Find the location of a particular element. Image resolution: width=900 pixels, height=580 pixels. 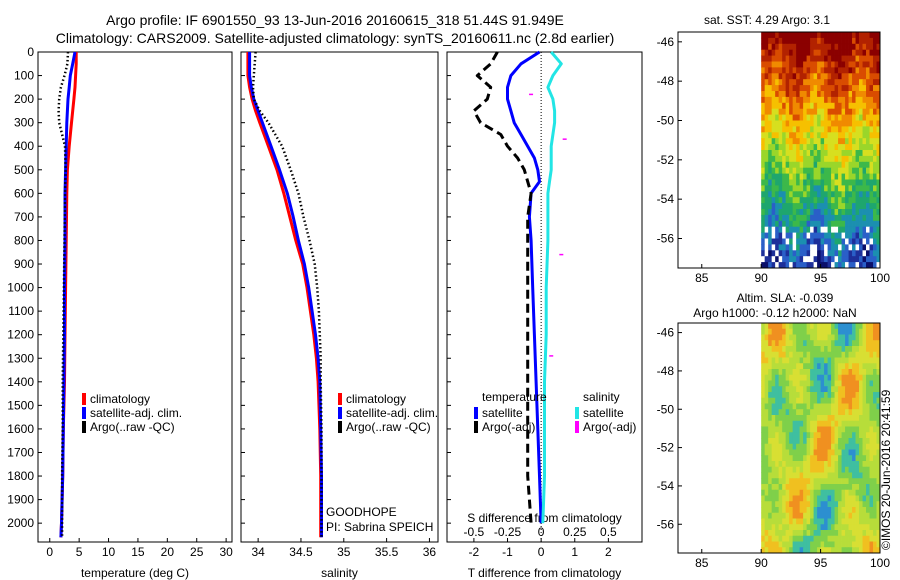

temperature-ytick-label-18: 1800 is located at coordinates (20, 476).